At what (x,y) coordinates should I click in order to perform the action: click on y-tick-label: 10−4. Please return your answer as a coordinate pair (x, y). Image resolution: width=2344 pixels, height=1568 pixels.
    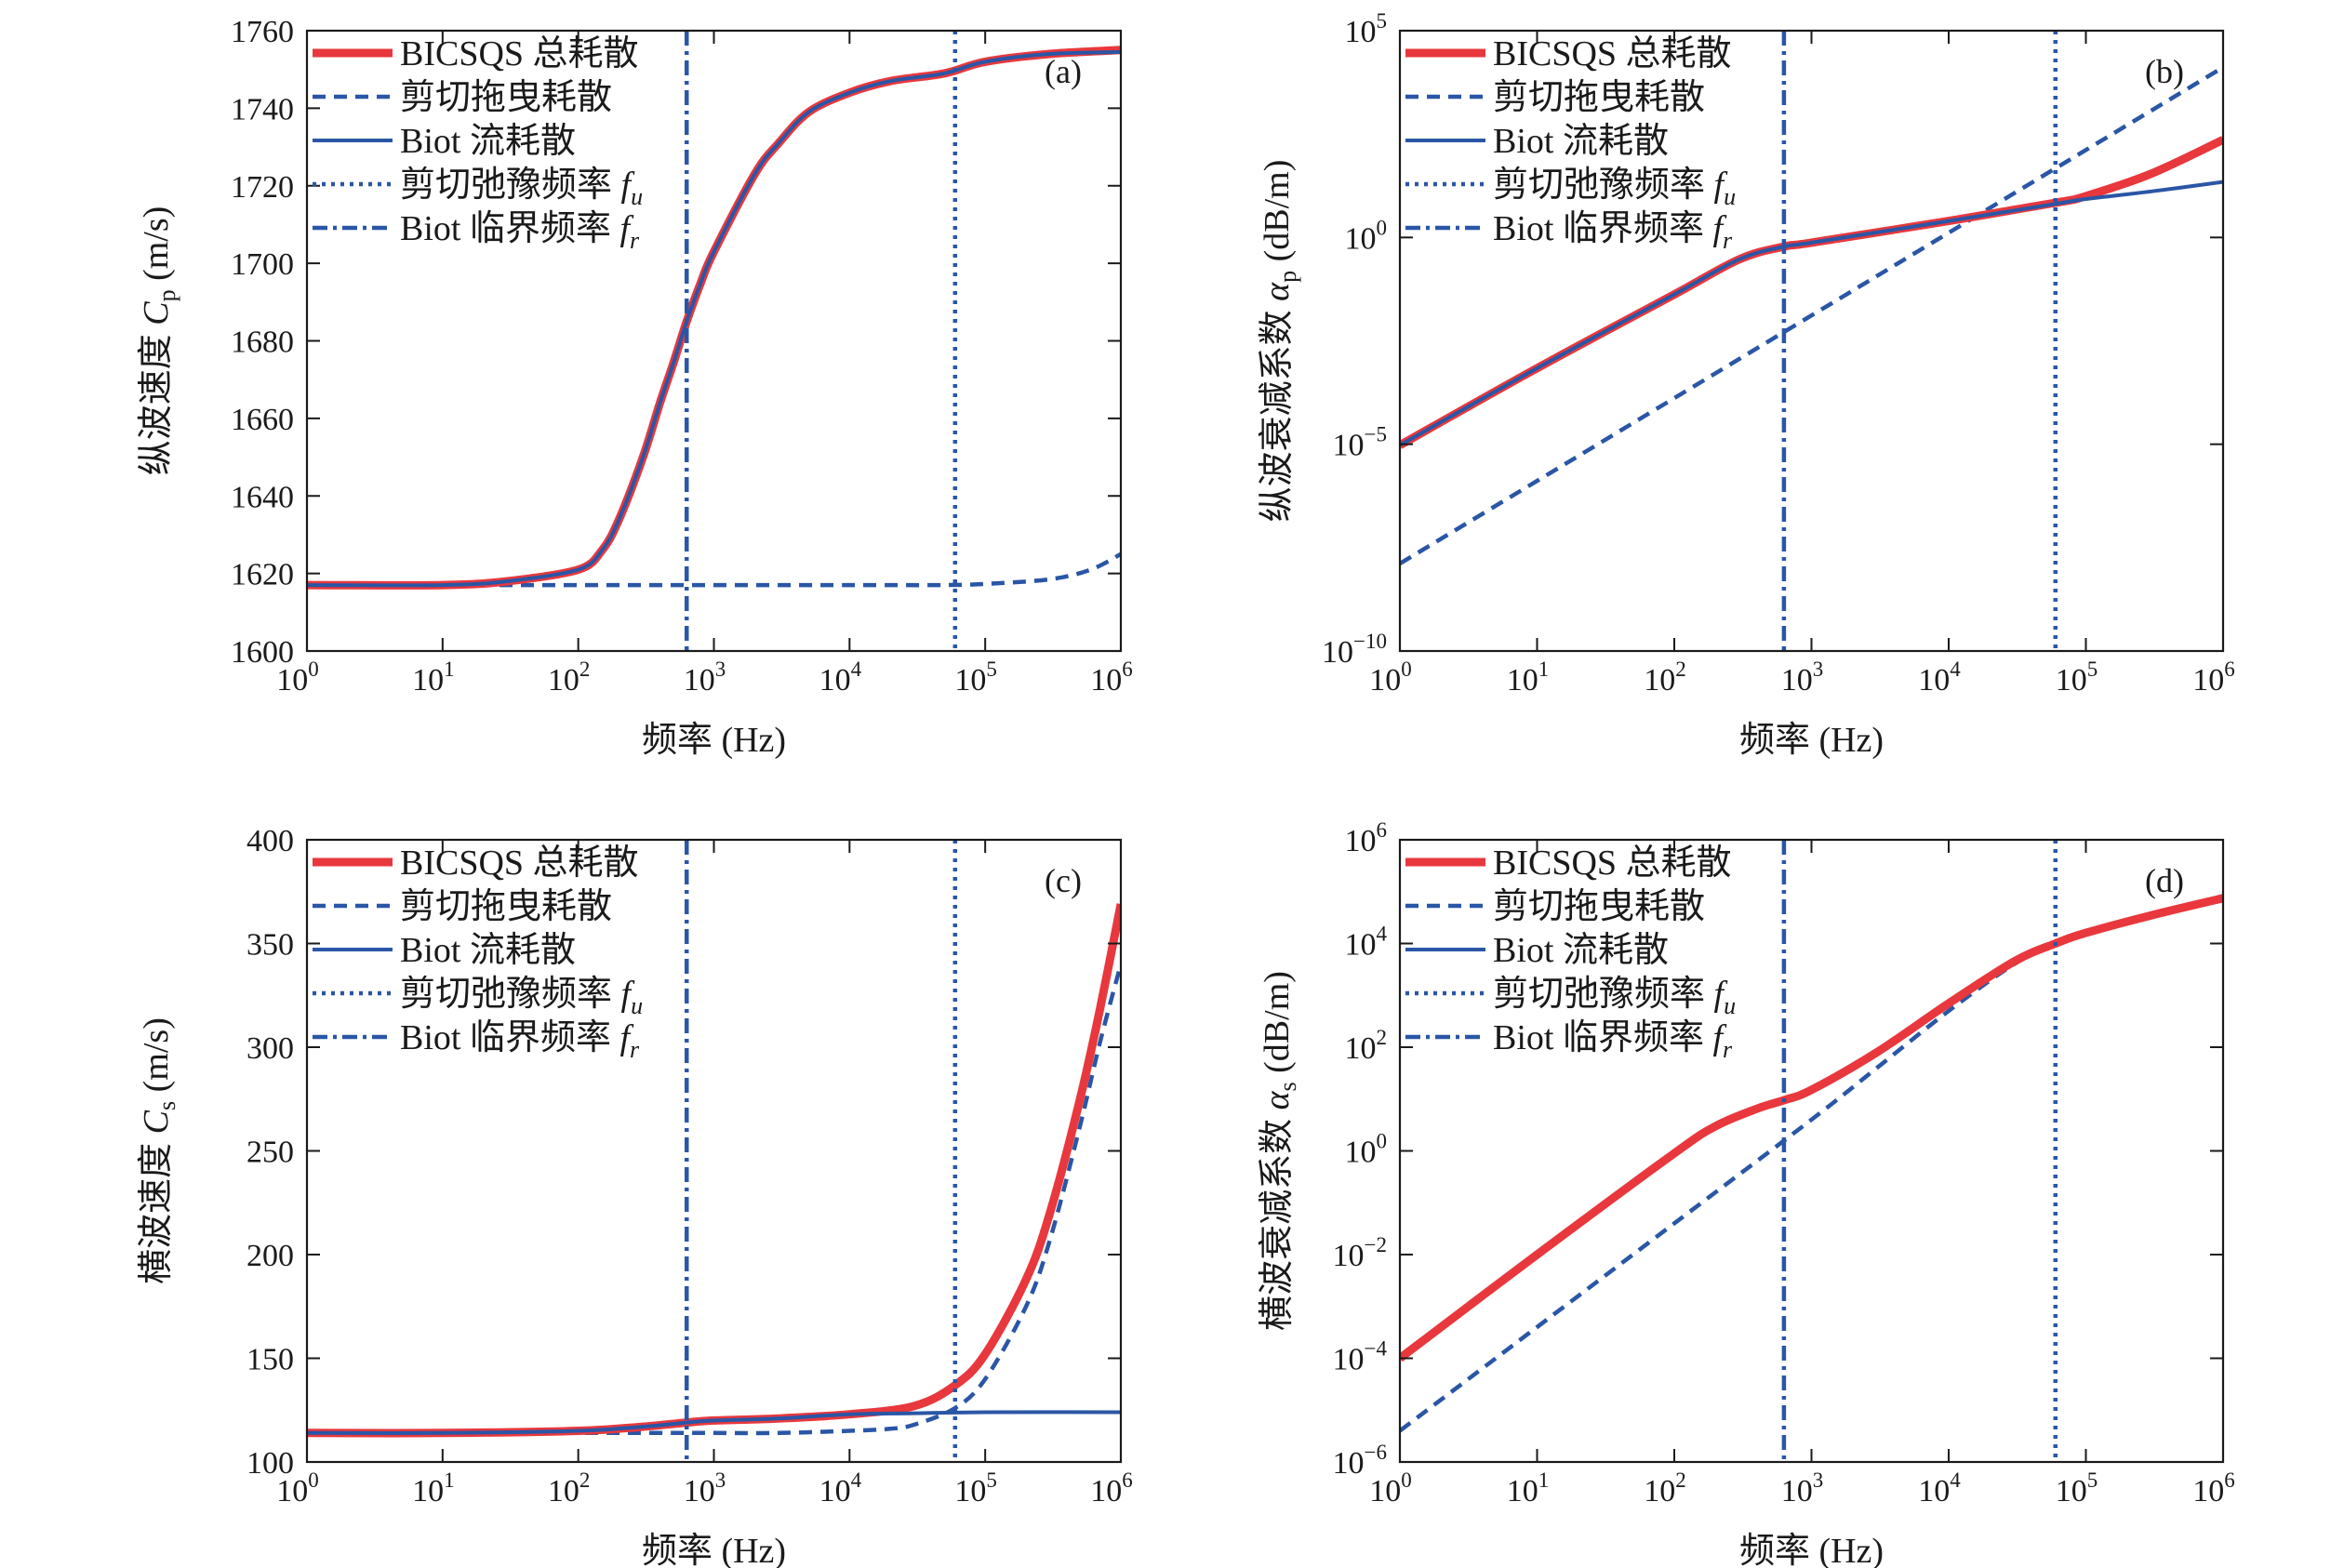
    Looking at the image, I should click on (1360, 1357).